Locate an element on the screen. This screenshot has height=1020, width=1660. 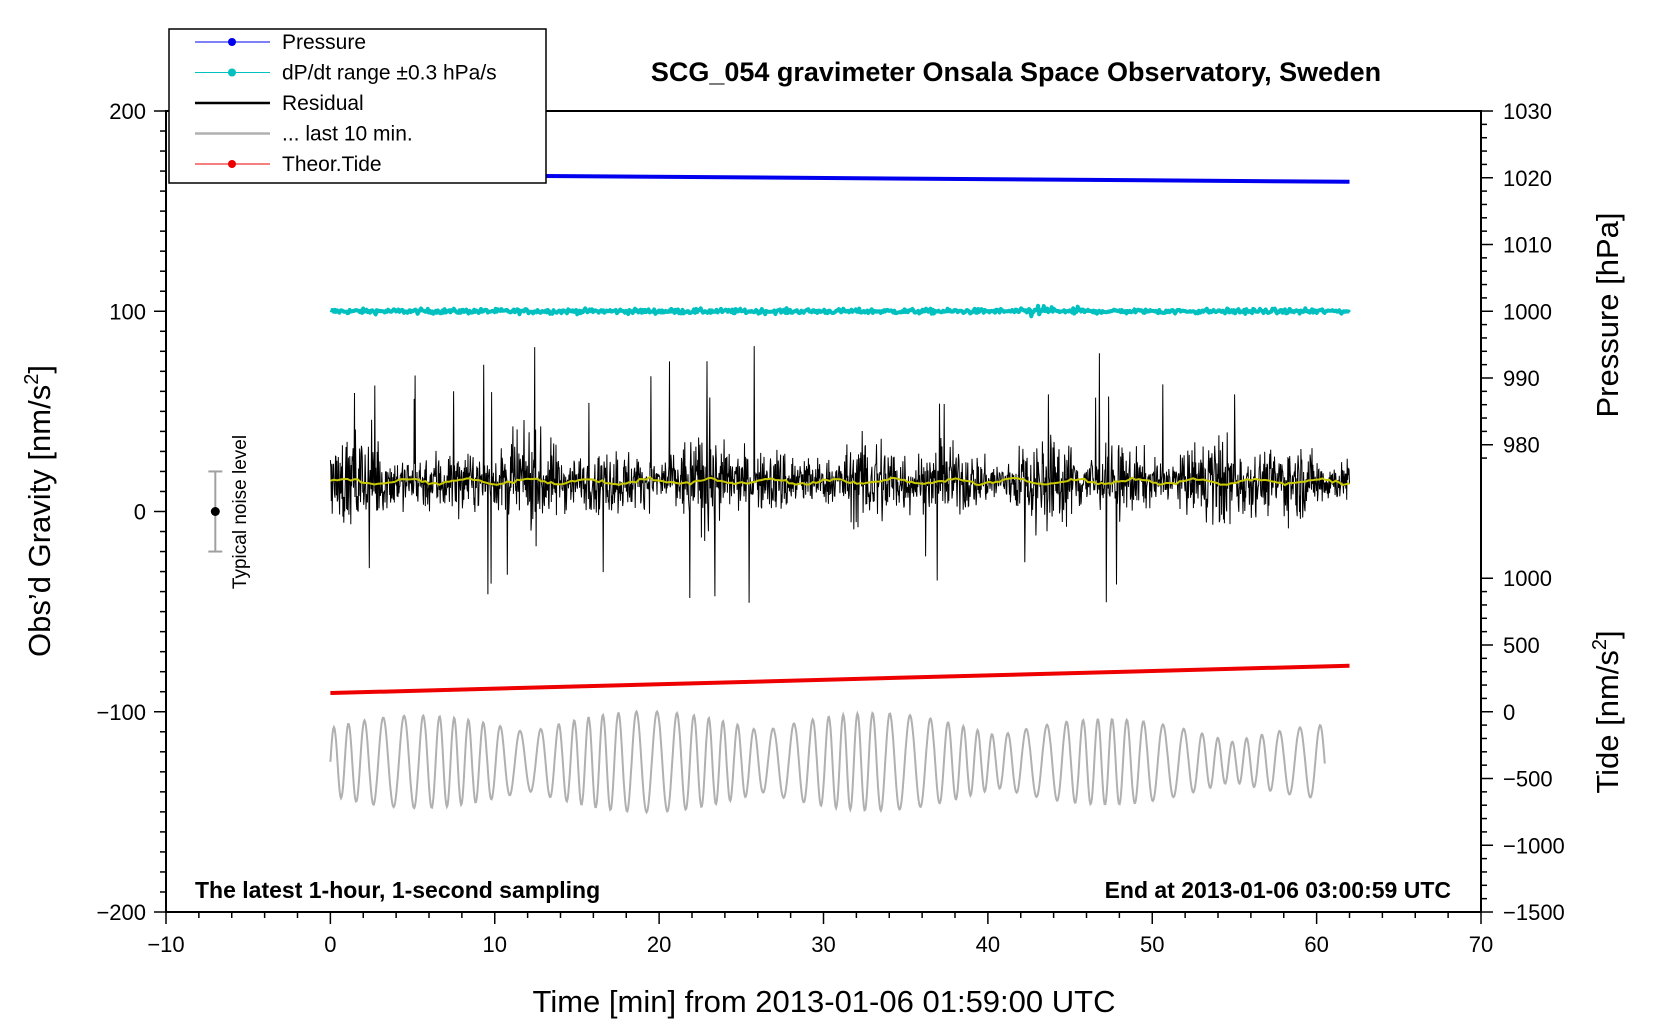
legend-item: dP/dt range ±0.3 hPa/s is located at coordinates (346, 73).